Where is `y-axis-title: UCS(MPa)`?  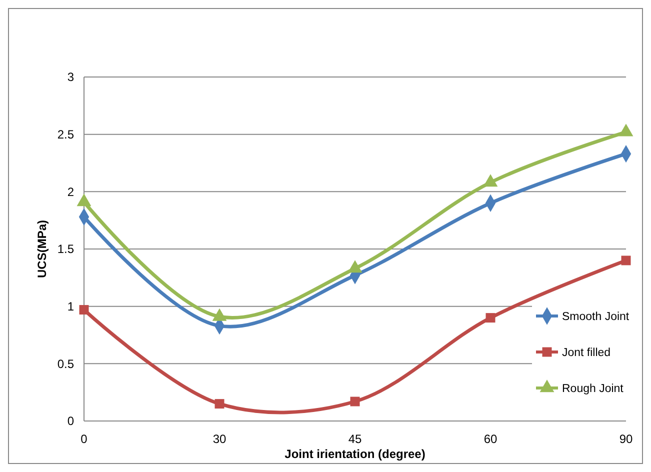 y-axis-title: UCS(MPa) is located at coordinates (42, 249).